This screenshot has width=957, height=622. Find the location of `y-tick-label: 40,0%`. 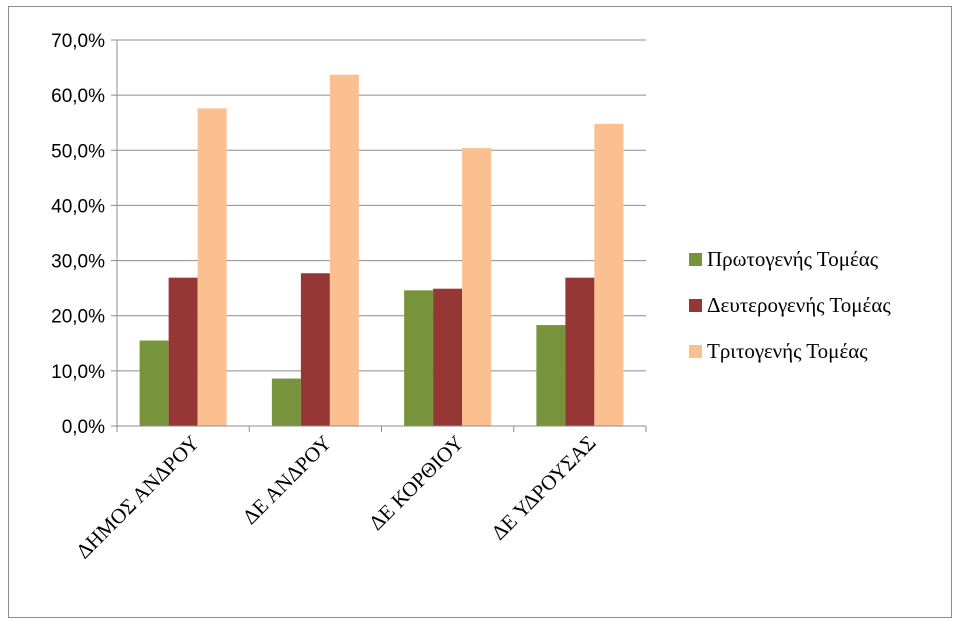

y-tick-label: 40,0% is located at coordinates (78, 206).